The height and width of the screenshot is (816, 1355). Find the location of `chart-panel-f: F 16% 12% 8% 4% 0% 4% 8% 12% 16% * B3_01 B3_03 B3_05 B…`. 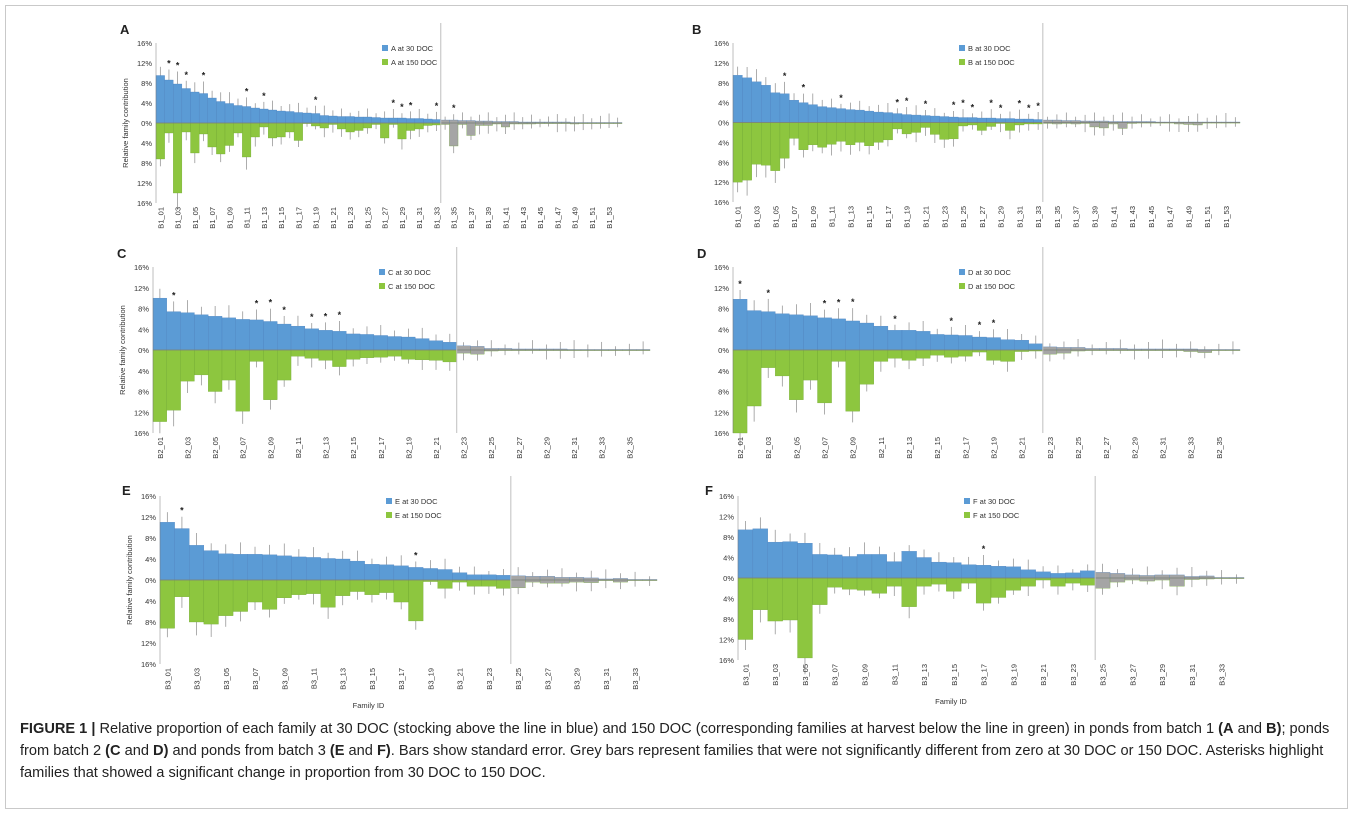

chart-panel-f: F 16% 12% 8% 4% 0% 4% 8% 12% 16% * B3_01 B3_03 B3_05 B… is located at coordinates (975, 591).